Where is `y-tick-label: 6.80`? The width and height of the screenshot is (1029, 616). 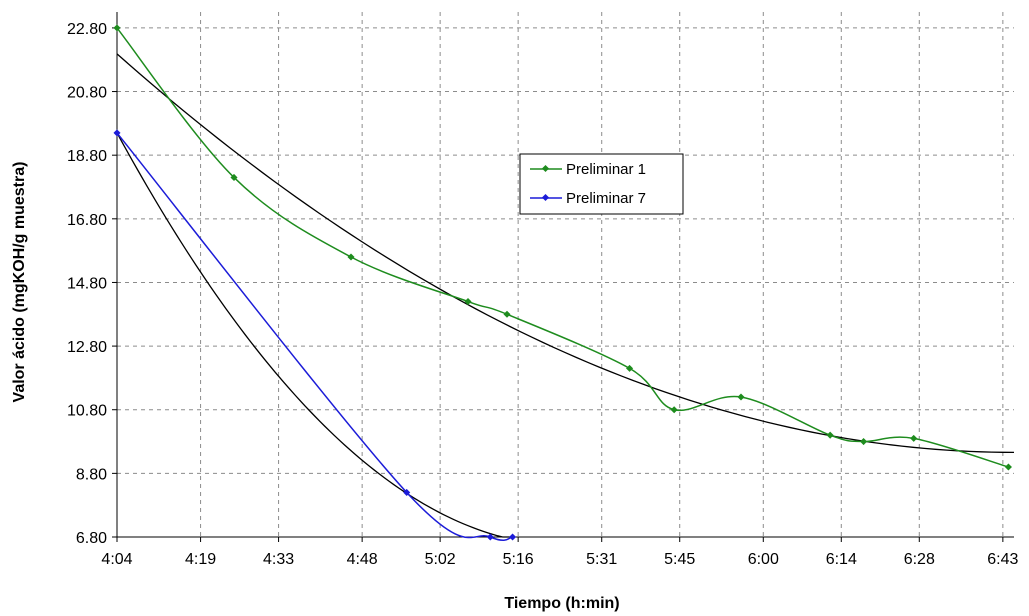 y-tick-label: 6.80 is located at coordinates (91, 538).